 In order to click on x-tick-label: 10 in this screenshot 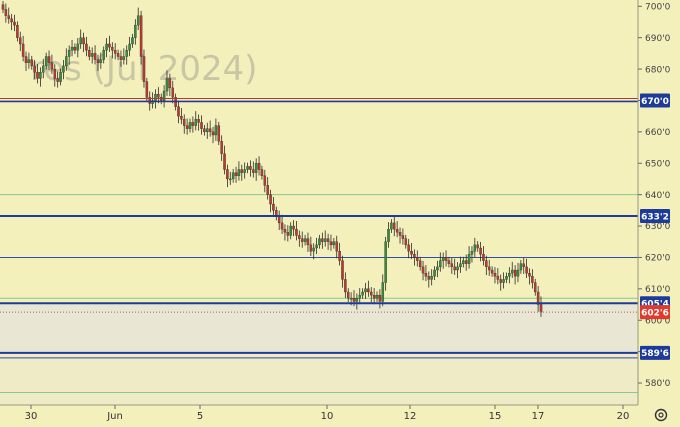, I will do `click(327, 416)`.